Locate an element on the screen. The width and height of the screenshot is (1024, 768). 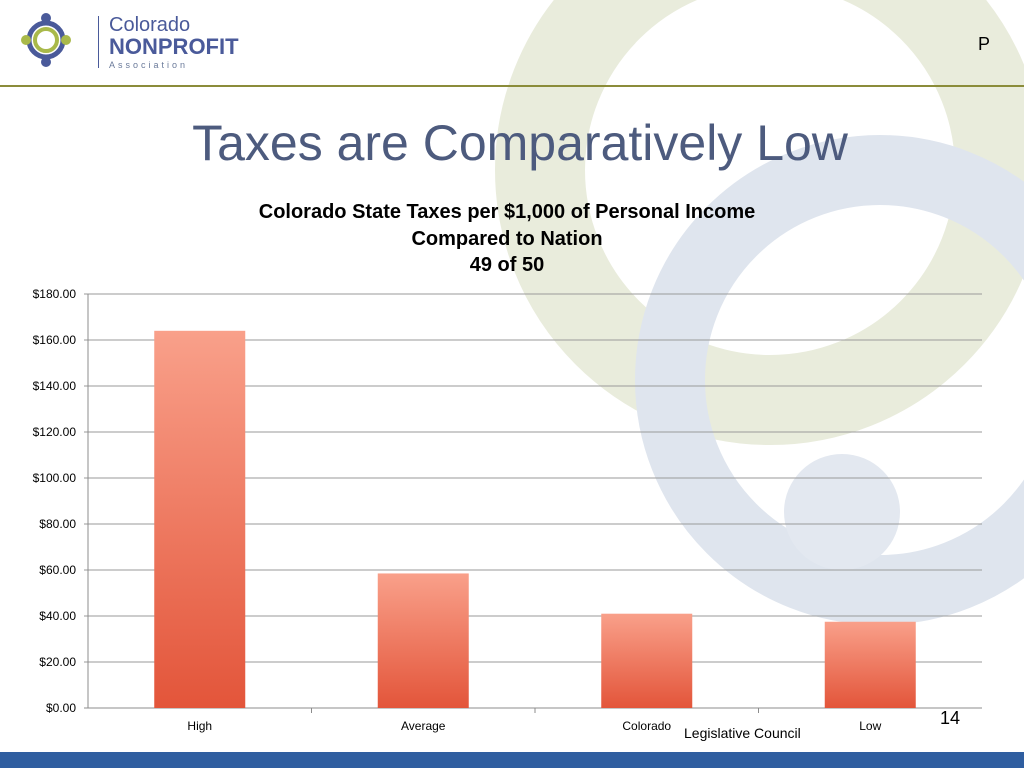
logo-text-association: Association is located at coordinates (149, 65).